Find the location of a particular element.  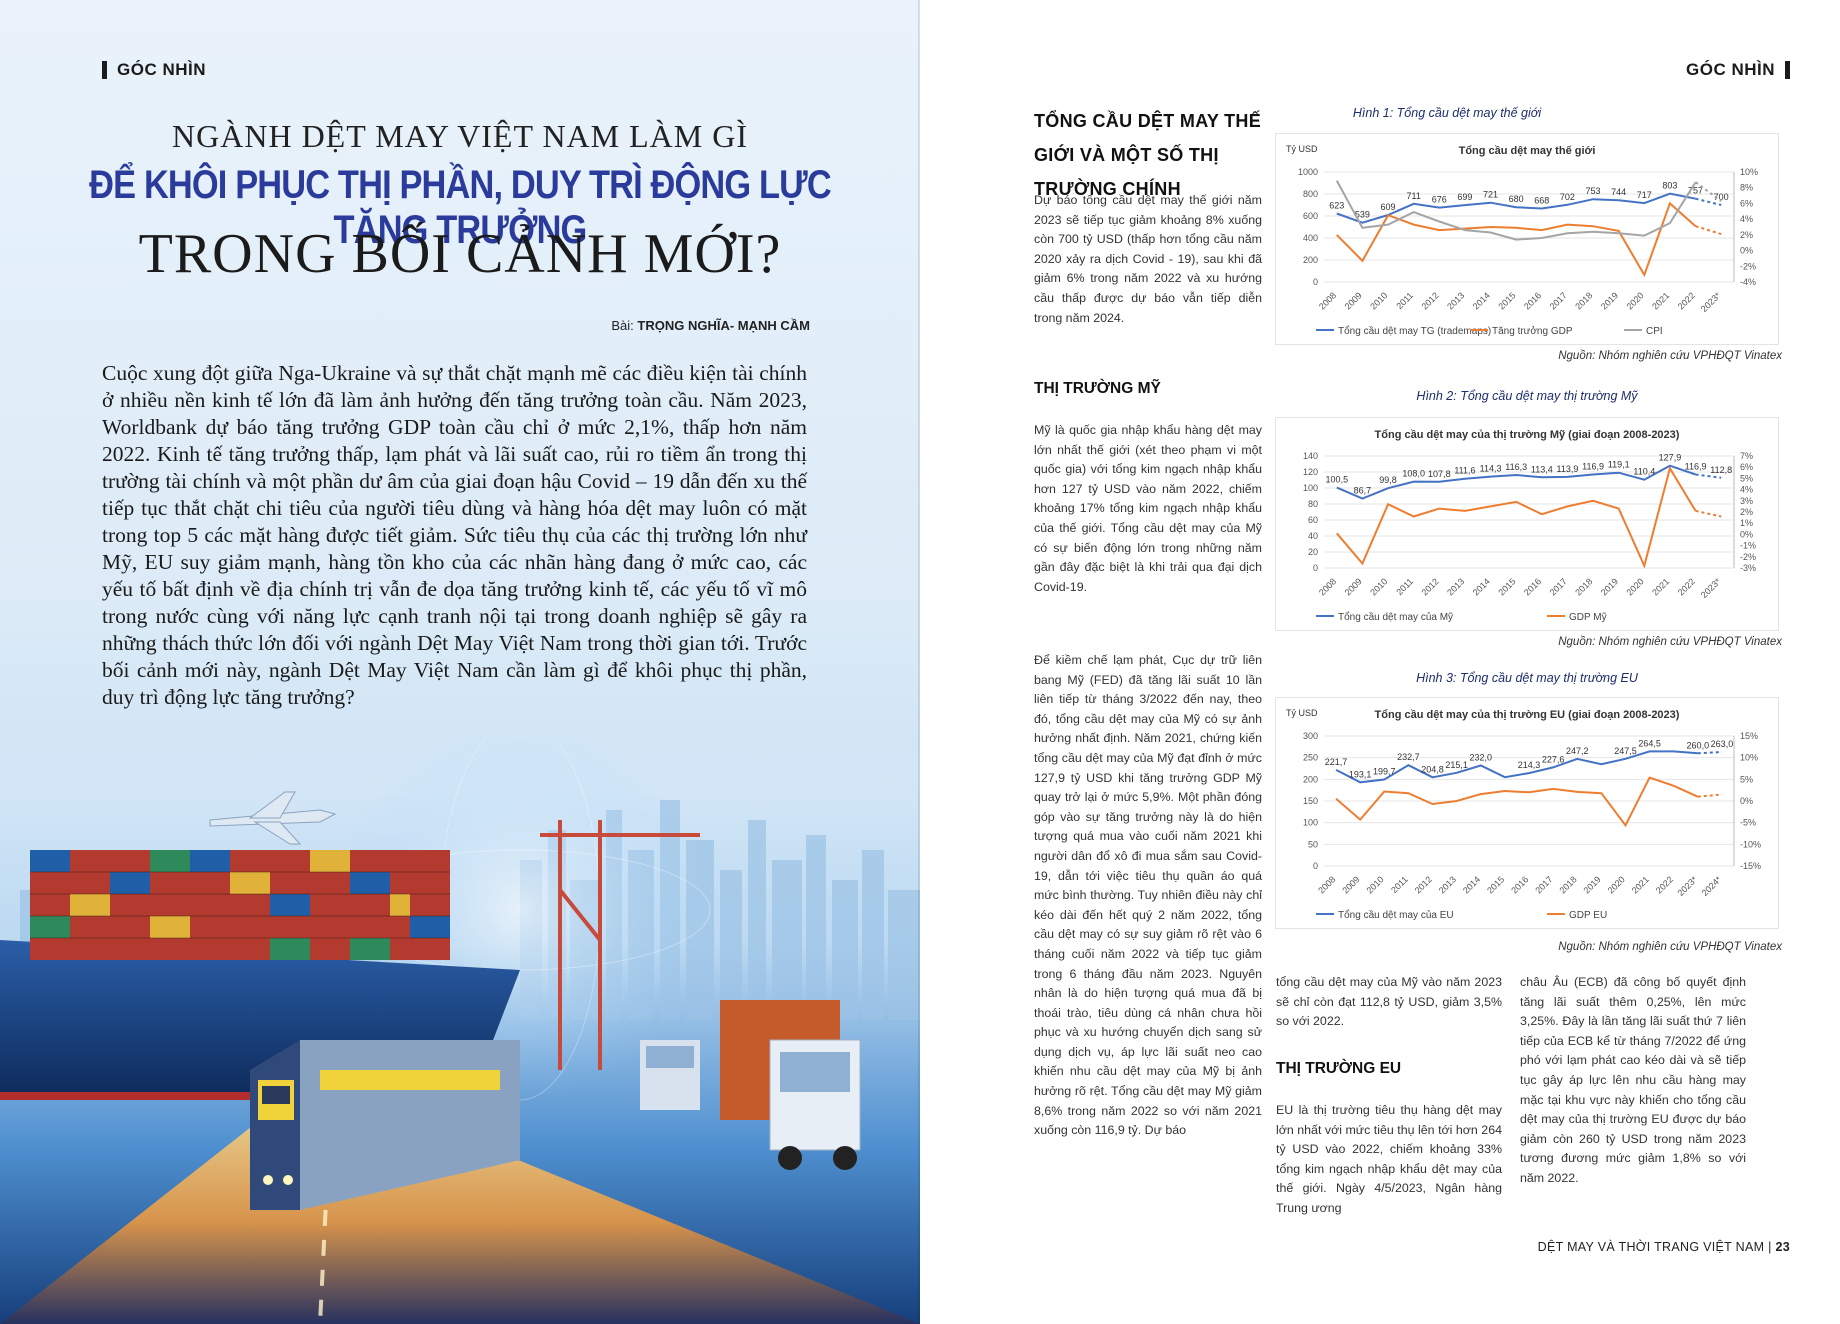

data-label: 711 is located at coordinates (1414, 196).